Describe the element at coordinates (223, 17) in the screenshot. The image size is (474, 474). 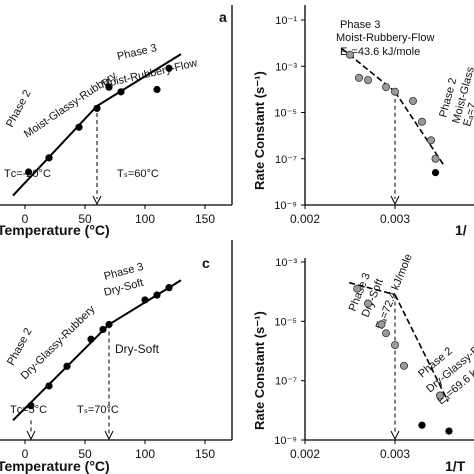
I see `panel-a-label: a` at that location.